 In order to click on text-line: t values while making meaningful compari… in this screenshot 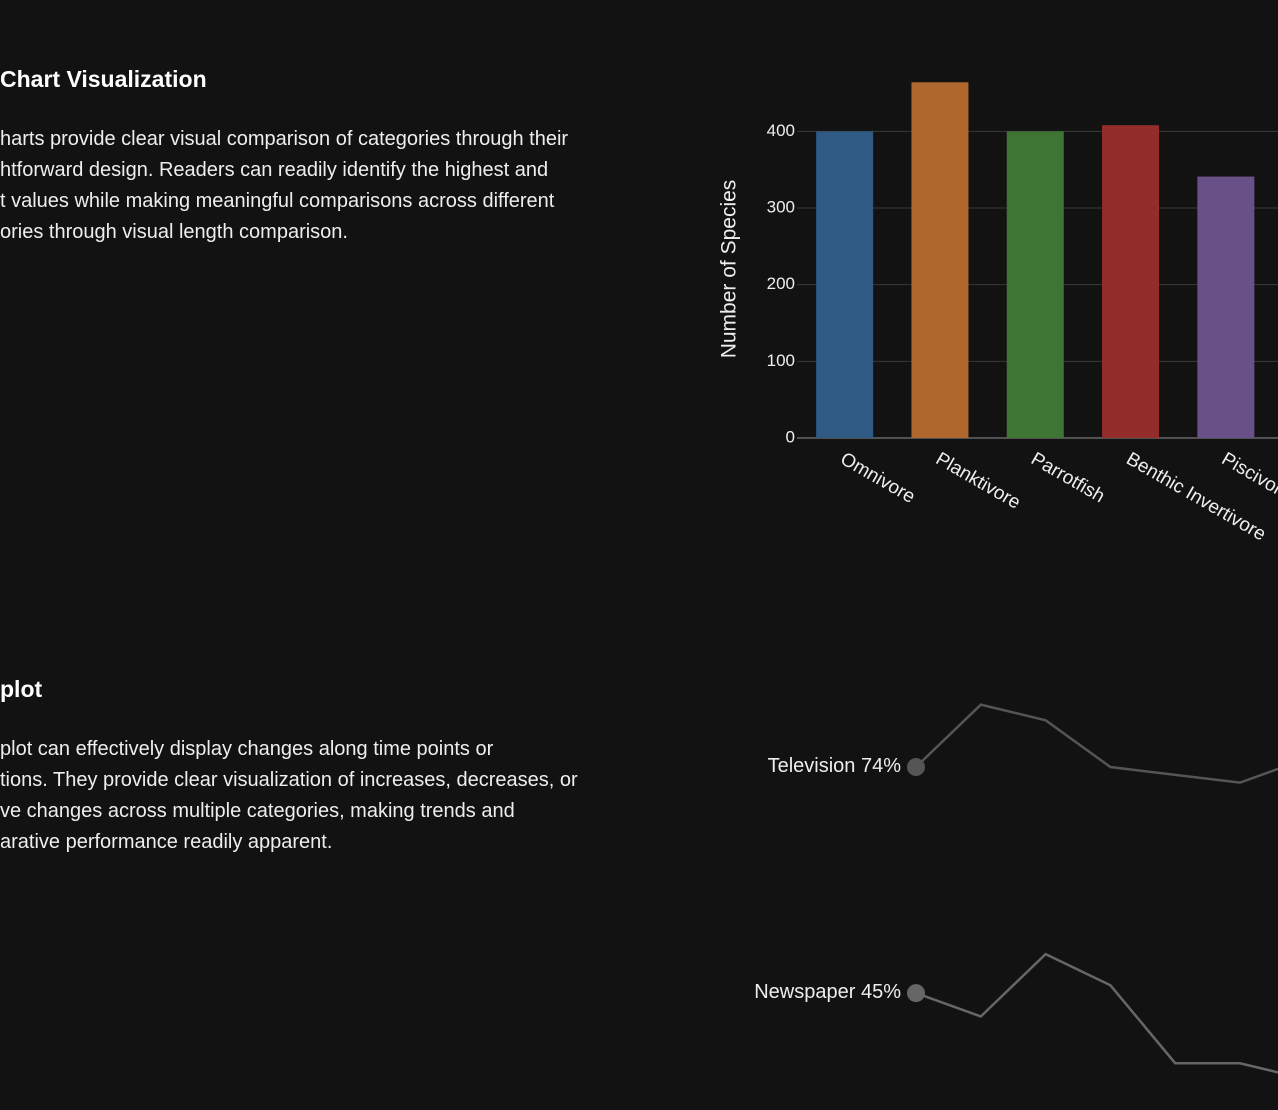, I will do `click(277, 201)`.